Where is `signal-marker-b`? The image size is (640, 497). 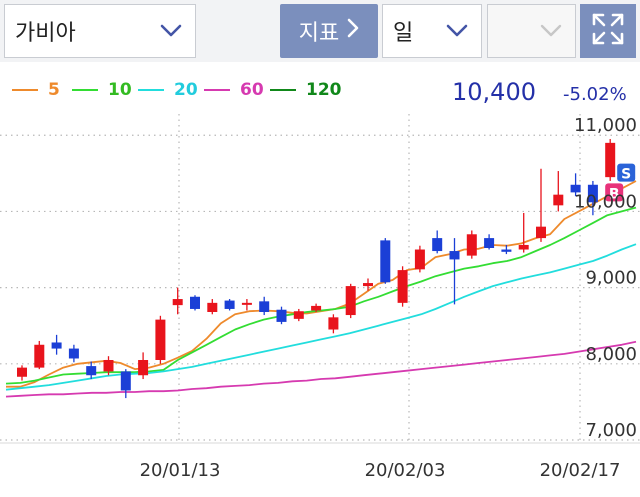
signal-marker-b is located at coordinates (614, 192).